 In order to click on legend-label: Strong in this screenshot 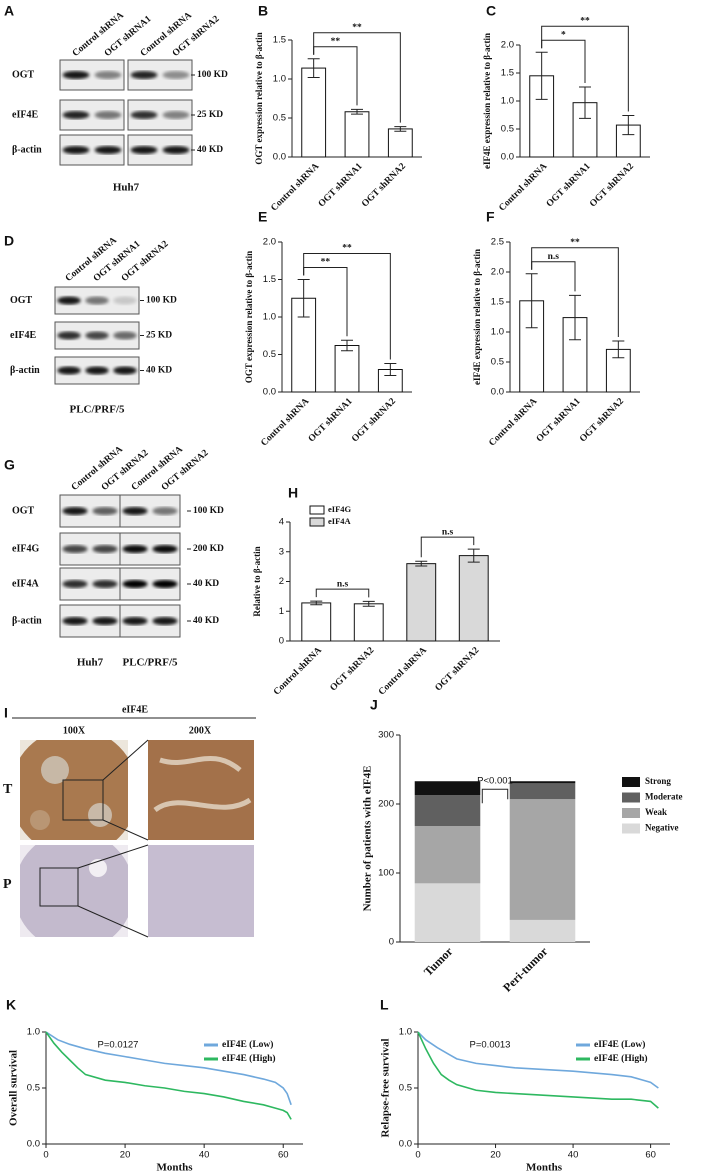, I will do `click(658, 781)`.